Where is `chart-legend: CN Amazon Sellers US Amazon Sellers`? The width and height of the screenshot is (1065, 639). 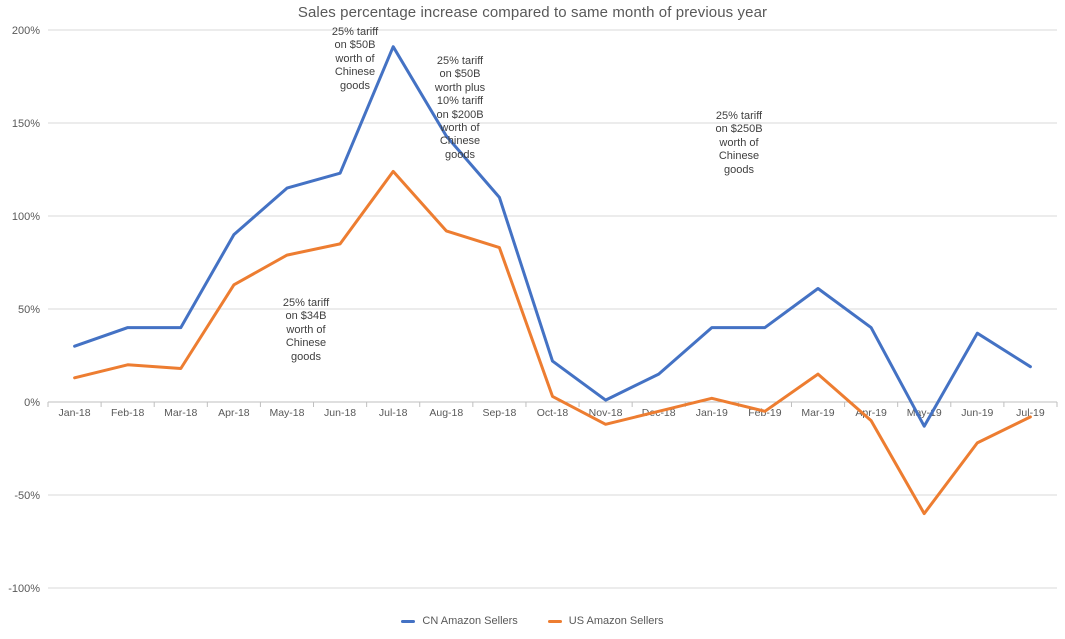 chart-legend: CN Amazon Sellers US Amazon Sellers is located at coordinates (532, 621).